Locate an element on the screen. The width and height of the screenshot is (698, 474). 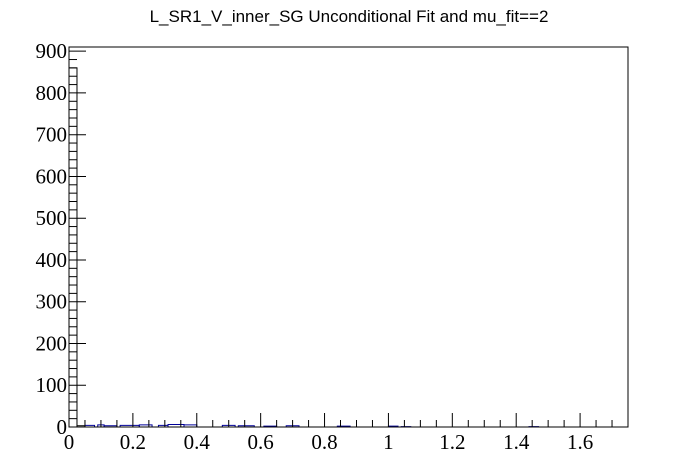
x-tick-label: 1.6 is located at coordinates (580, 442).